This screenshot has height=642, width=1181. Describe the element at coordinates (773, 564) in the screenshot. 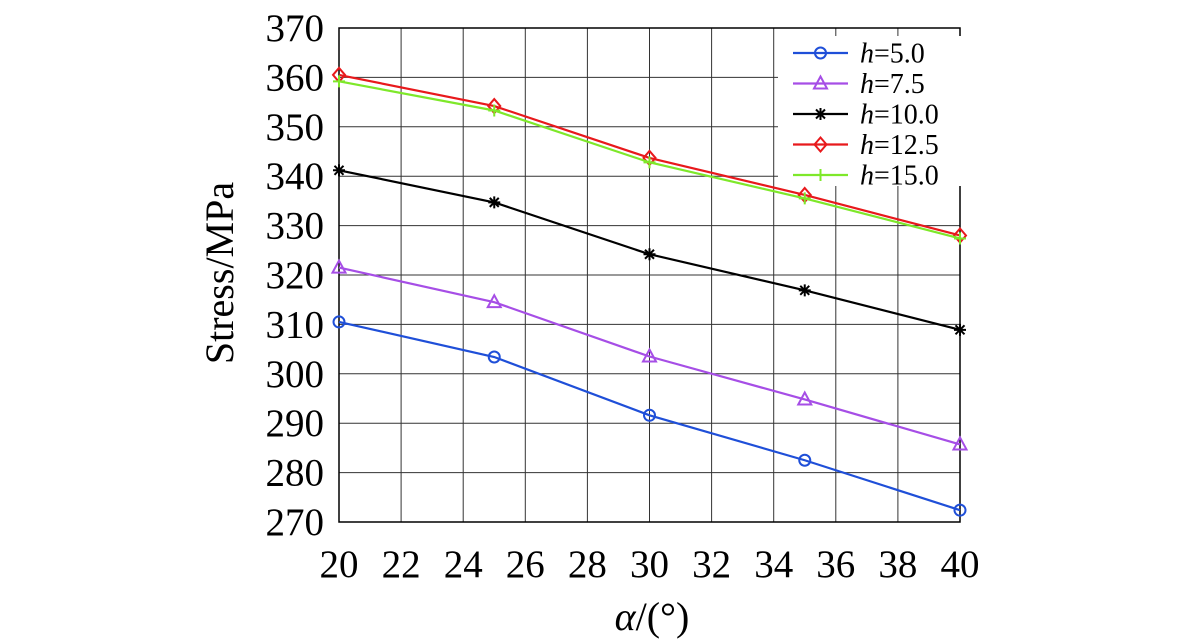

I see `x-tick-label: 34` at that location.